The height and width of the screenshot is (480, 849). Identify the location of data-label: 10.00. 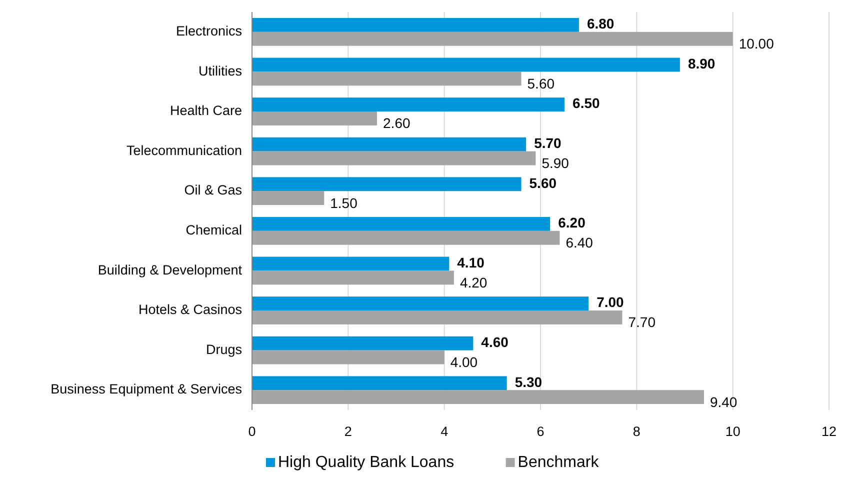
(756, 44).